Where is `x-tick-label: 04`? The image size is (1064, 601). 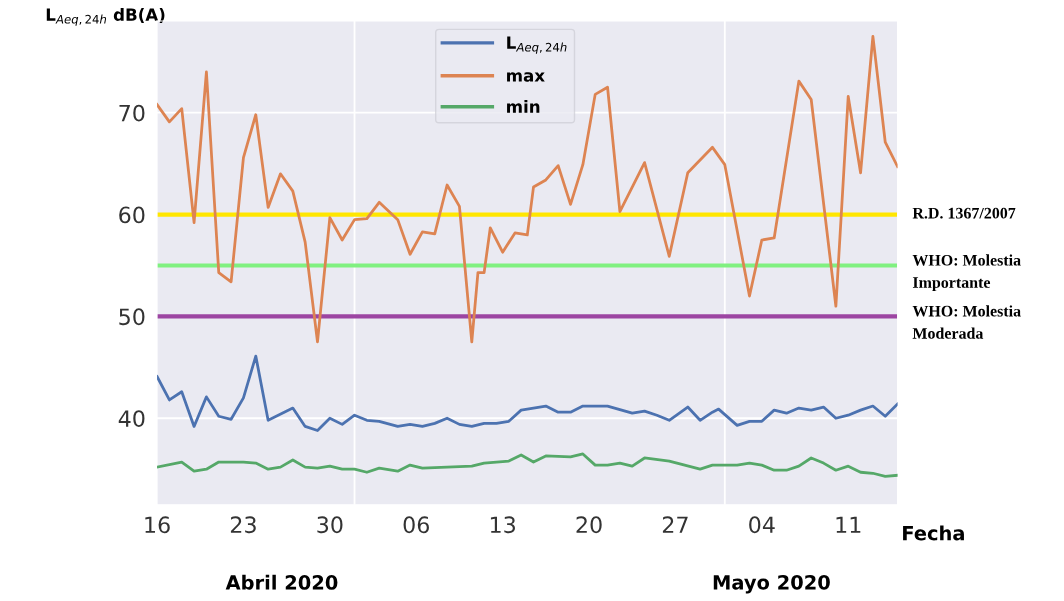 x-tick-label: 04 is located at coordinates (762, 525).